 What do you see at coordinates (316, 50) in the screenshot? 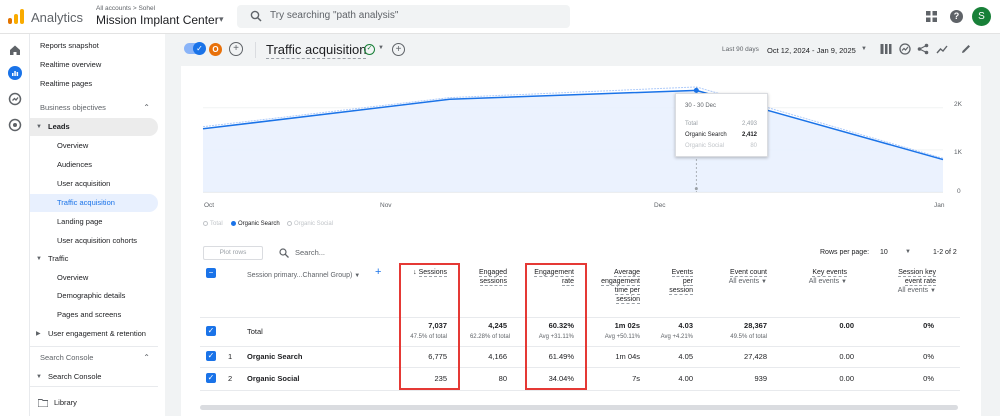
I see `page-title: Traffic acquisition` at bounding box center [316, 50].